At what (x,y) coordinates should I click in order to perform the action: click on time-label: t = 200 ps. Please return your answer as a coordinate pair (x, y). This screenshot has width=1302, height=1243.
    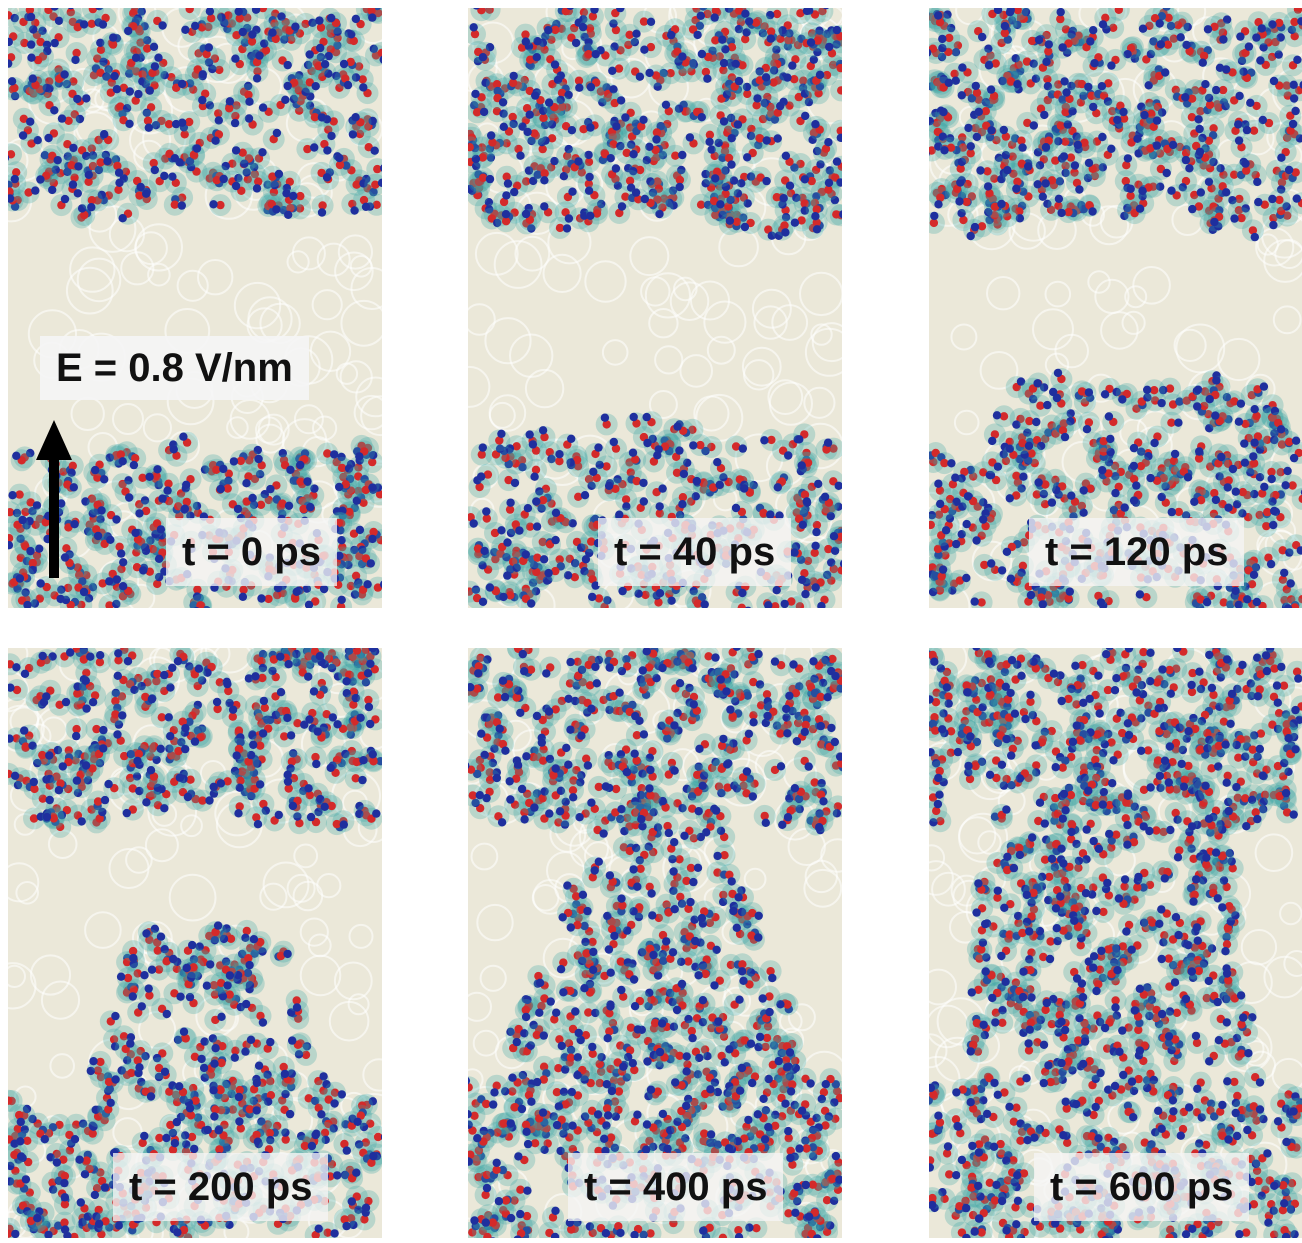
    Looking at the image, I should click on (221, 1187).